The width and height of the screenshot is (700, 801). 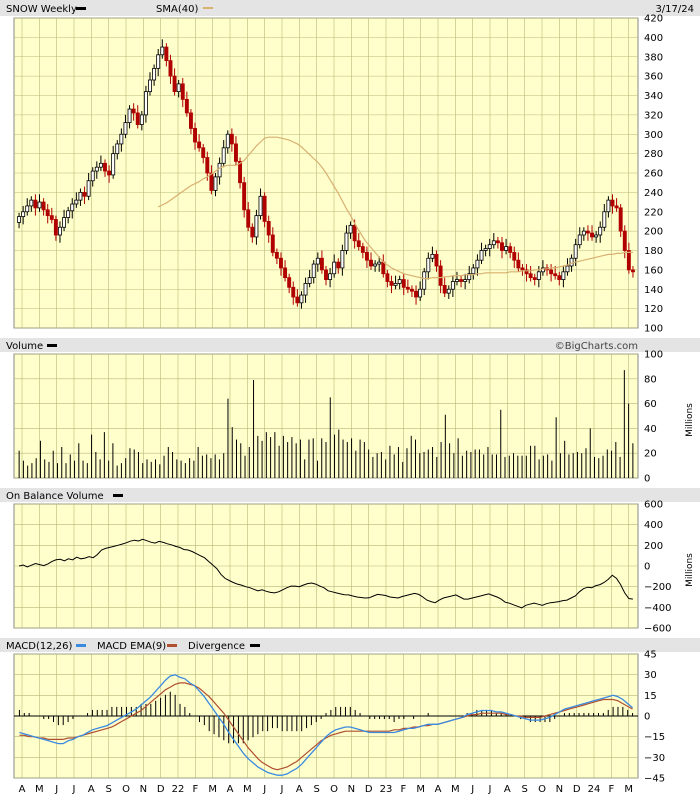 I want to click on obv-header-bar, so click(x=350, y=495).